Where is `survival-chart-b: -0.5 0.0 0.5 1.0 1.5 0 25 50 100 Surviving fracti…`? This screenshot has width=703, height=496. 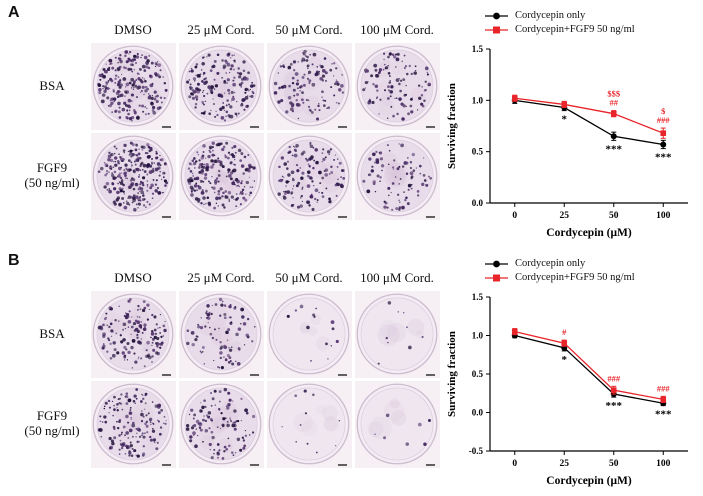
survival-chart-b: -0.5 0.0 0.5 1.0 1.5 0 25 50 100 Surviving fracti… is located at coordinates (567, 389).